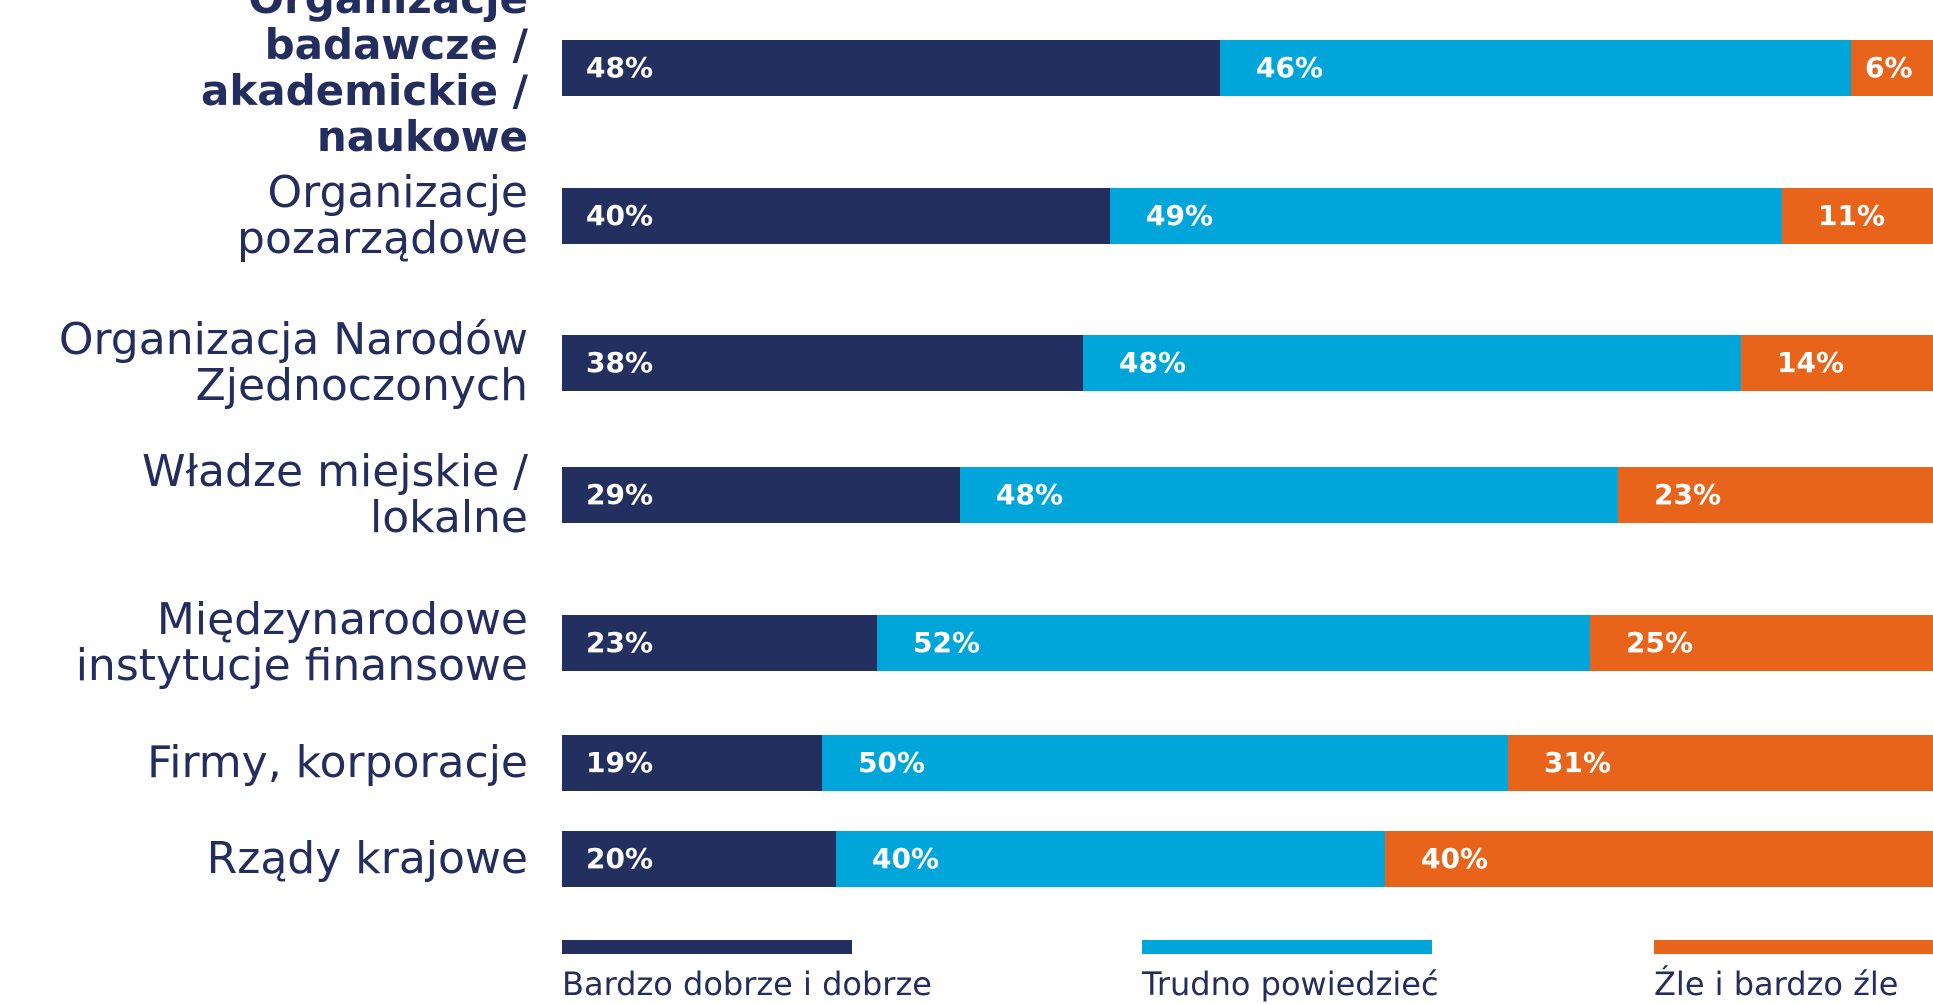 The image size is (1933, 1004). What do you see at coordinates (1889, 67) in the screenshot?
I see `data-label: 6%` at bounding box center [1889, 67].